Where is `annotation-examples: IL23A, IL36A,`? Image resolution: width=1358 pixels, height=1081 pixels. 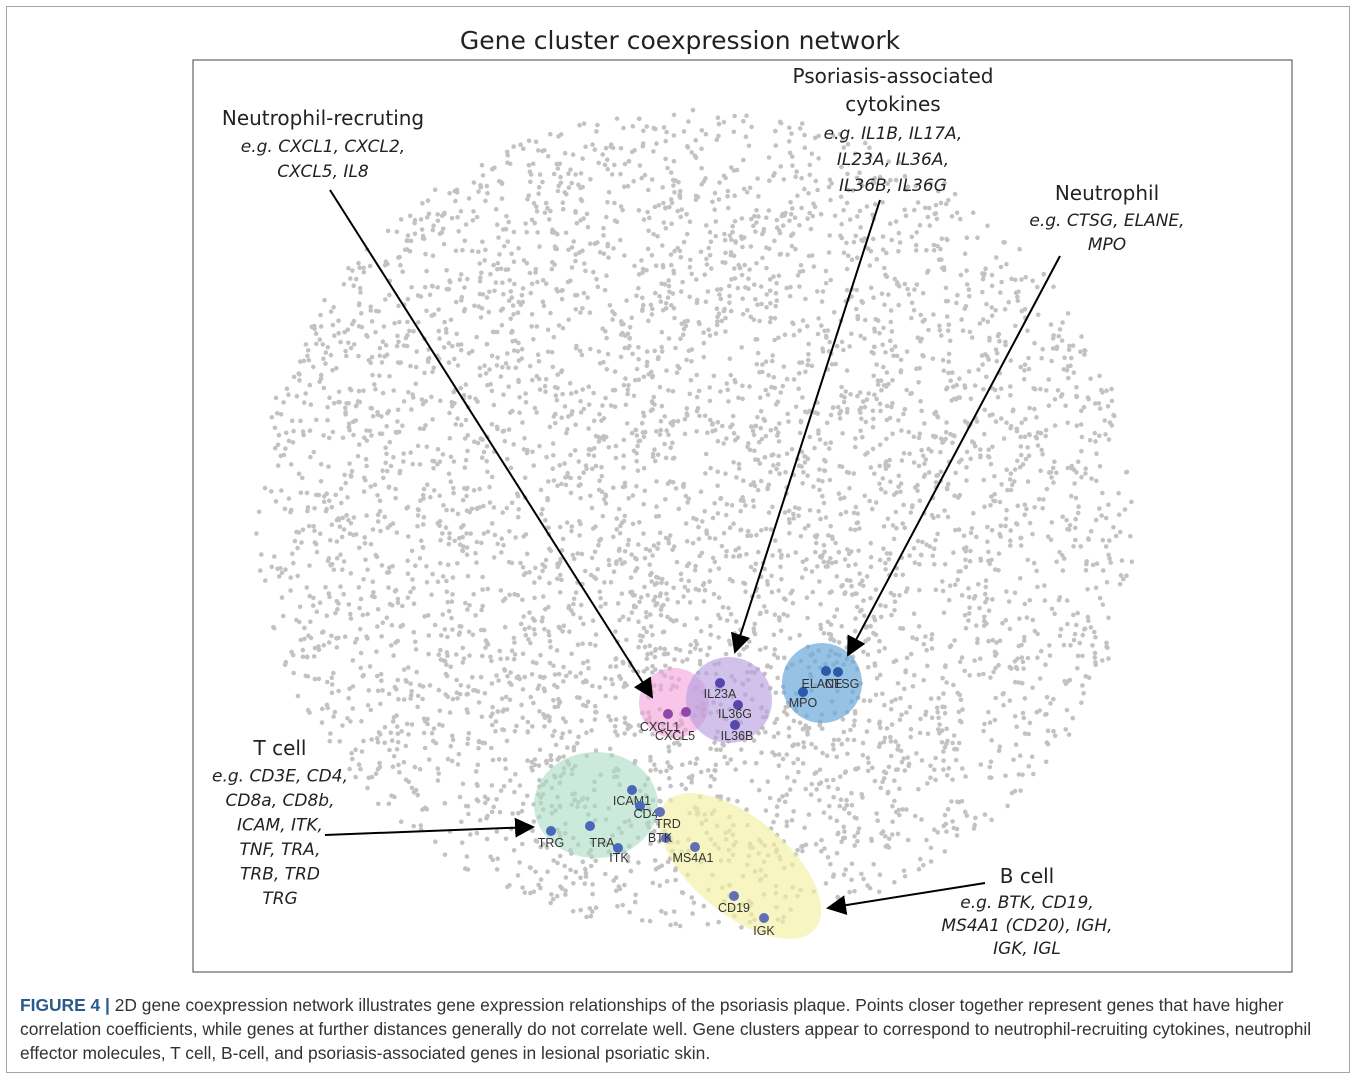
annotation-examples: IL23A, IL36A, is located at coordinates (893, 160).